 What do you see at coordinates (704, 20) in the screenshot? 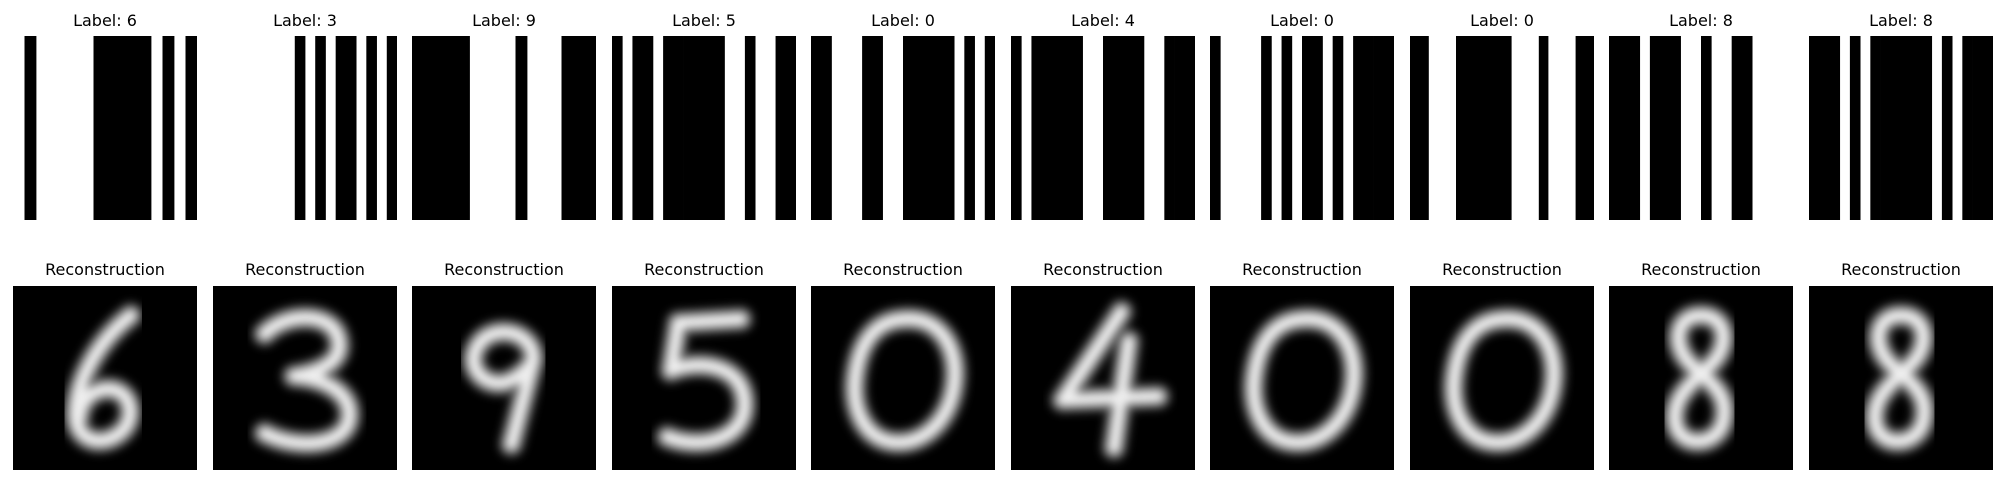
I see `label-title: Label: 5` at bounding box center [704, 20].